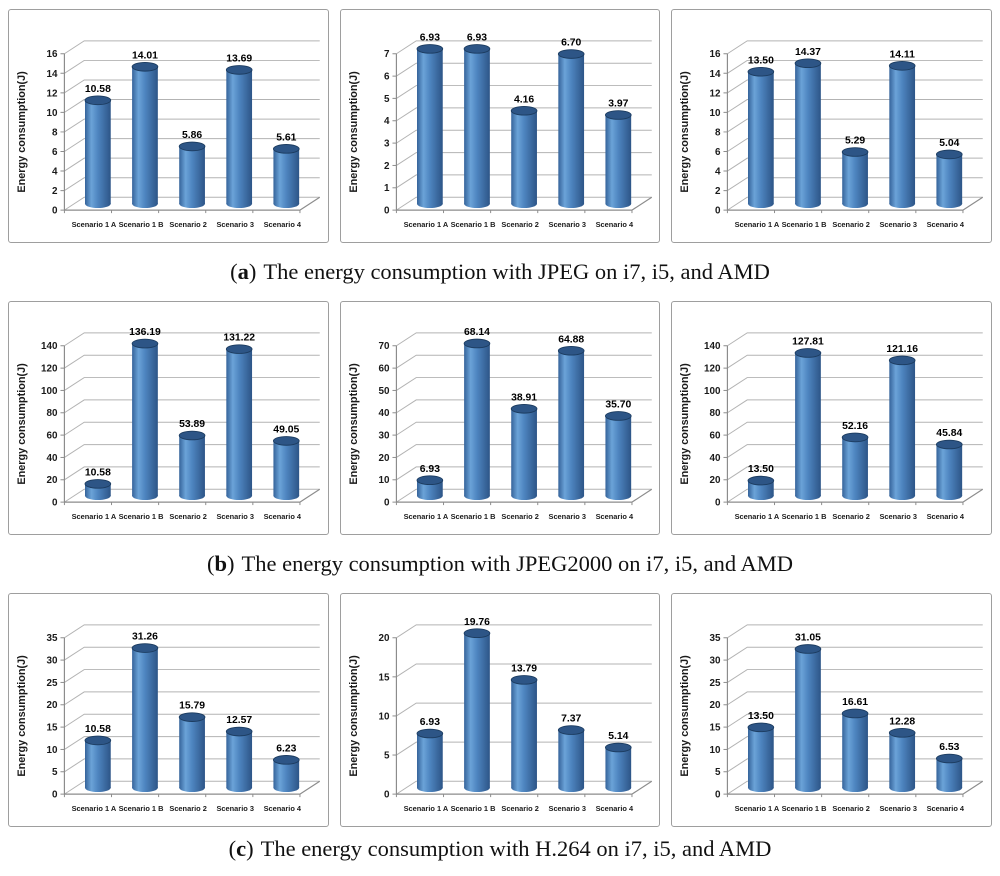 This screenshot has width=1000, height=876. Describe the element at coordinates (52, 74) in the screenshot. I see `y-tick-label: 14` at that location.